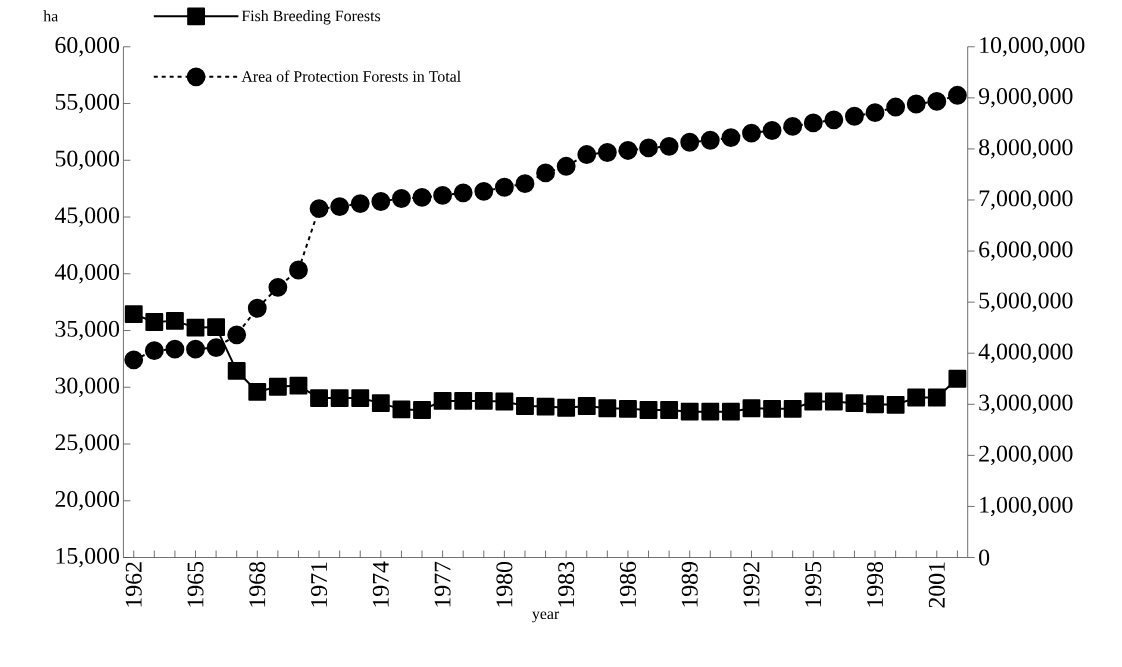 This screenshot has width=1122, height=667. What do you see at coordinates (88, 557) in the screenshot?
I see `y-tick-label: 15,000` at bounding box center [88, 557].